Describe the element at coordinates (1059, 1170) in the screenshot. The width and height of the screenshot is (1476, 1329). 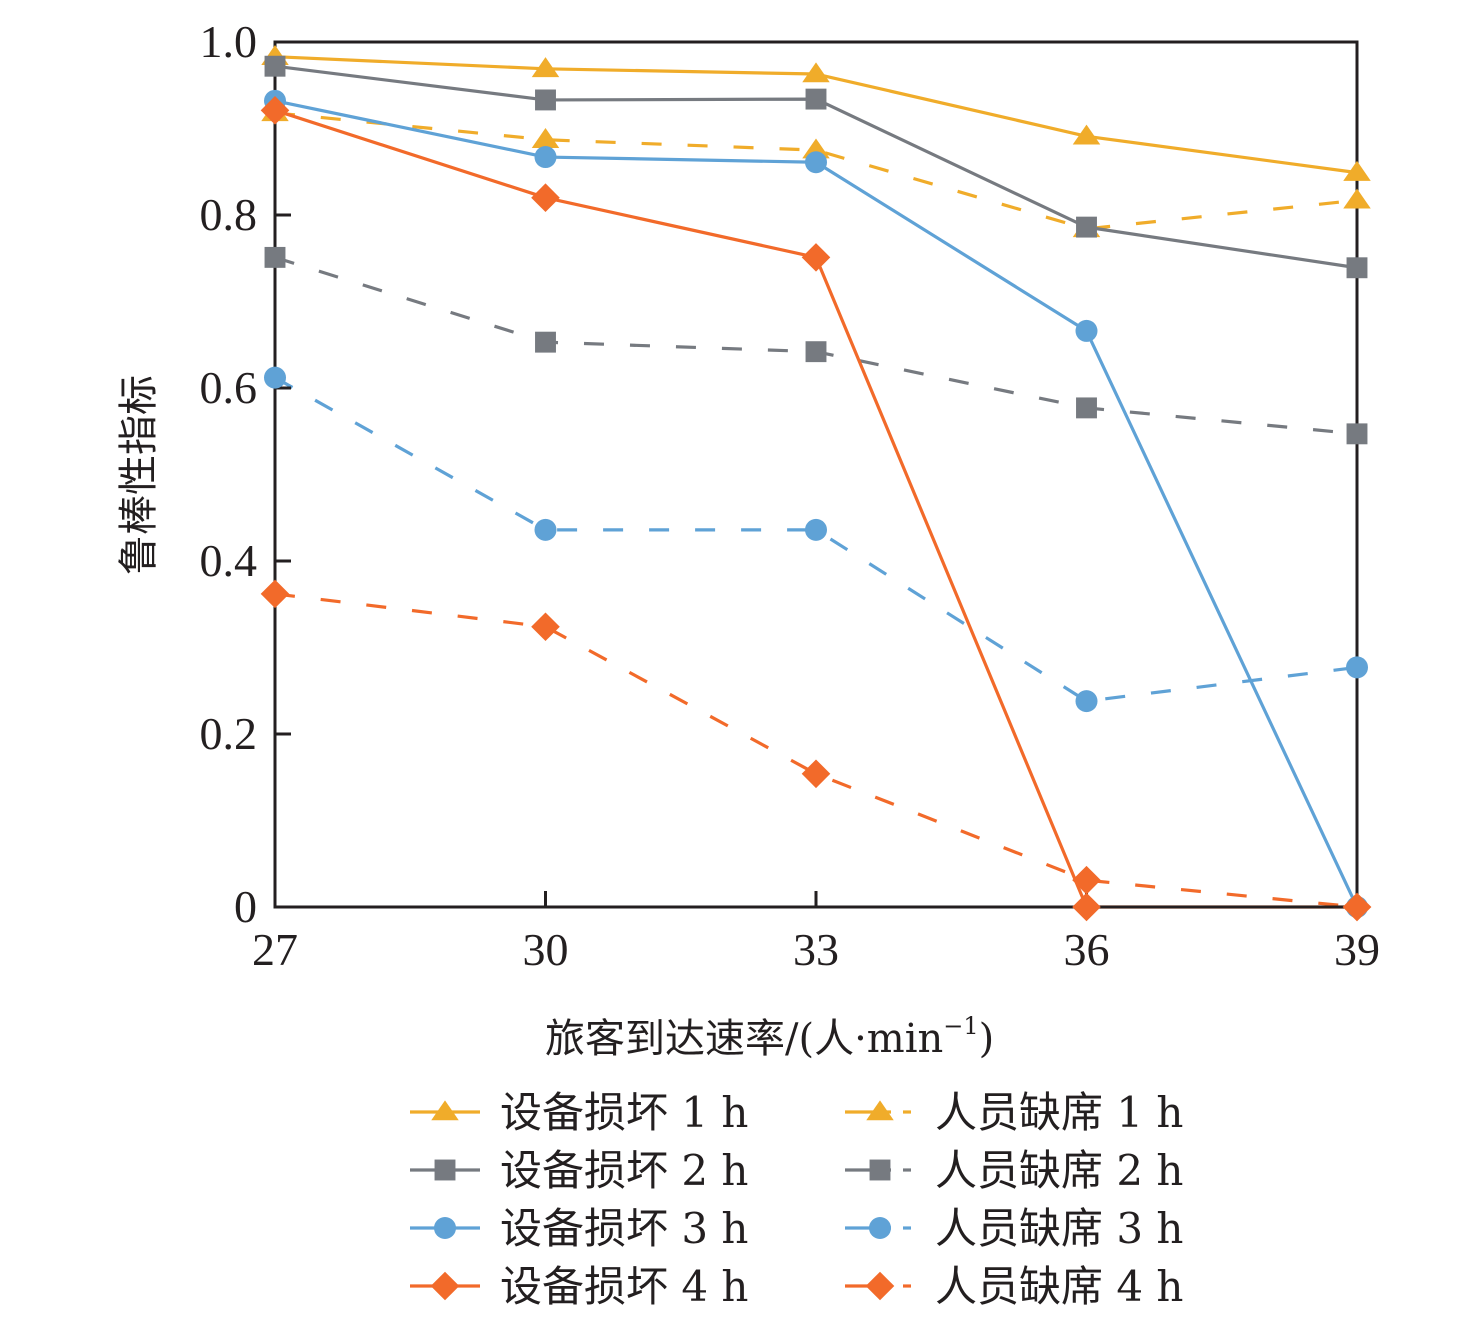
I see `legend-label: 人员缺席 2 h` at that location.